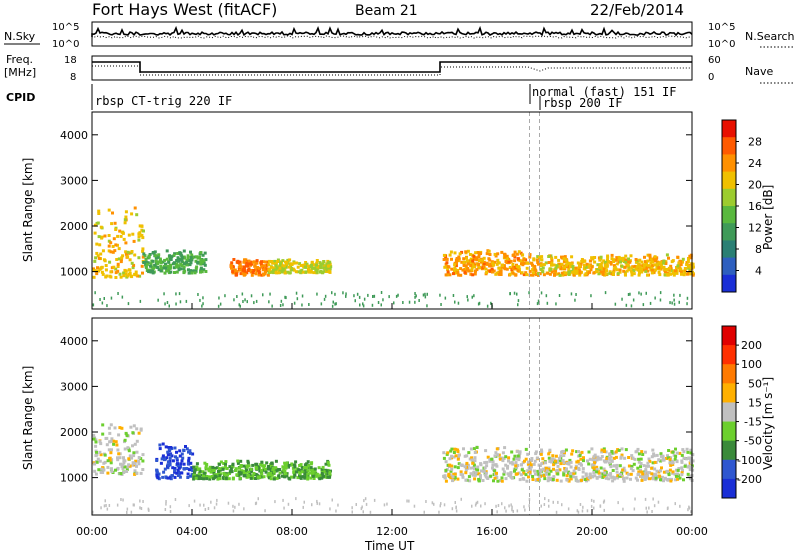  Describe the element at coordinates (70, 60) in the screenshot. I see `freq-tick-top: 18` at that location.